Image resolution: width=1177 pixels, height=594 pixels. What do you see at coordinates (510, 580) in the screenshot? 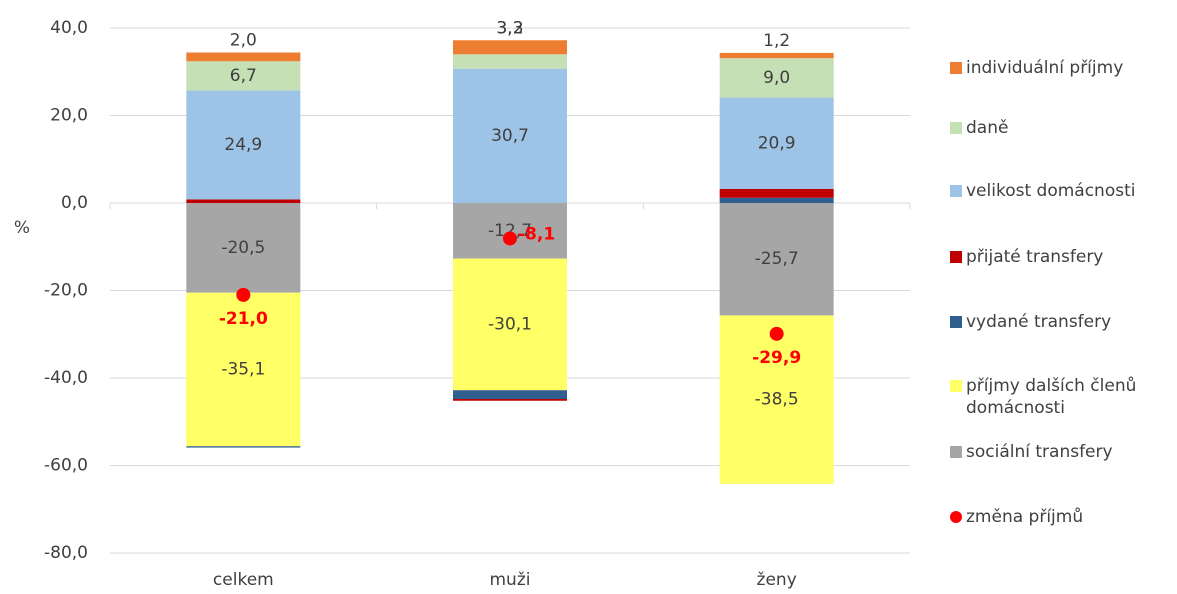
I see `x-tick-label: muži` at bounding box center [510, 580].